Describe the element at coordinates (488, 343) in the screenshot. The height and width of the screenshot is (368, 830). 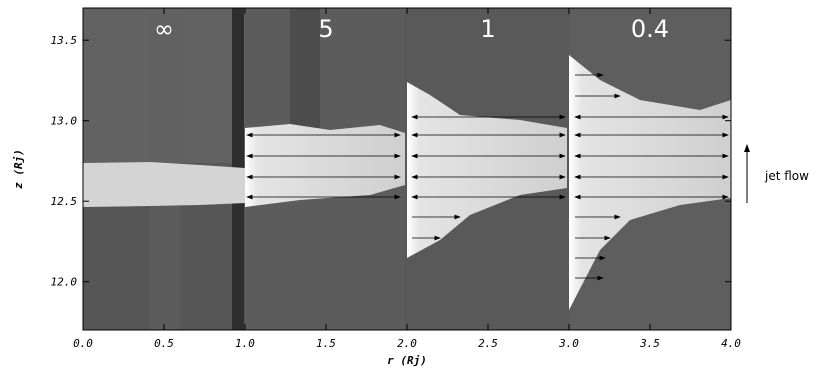
I see `x-tick-label: 2.5` at that location.